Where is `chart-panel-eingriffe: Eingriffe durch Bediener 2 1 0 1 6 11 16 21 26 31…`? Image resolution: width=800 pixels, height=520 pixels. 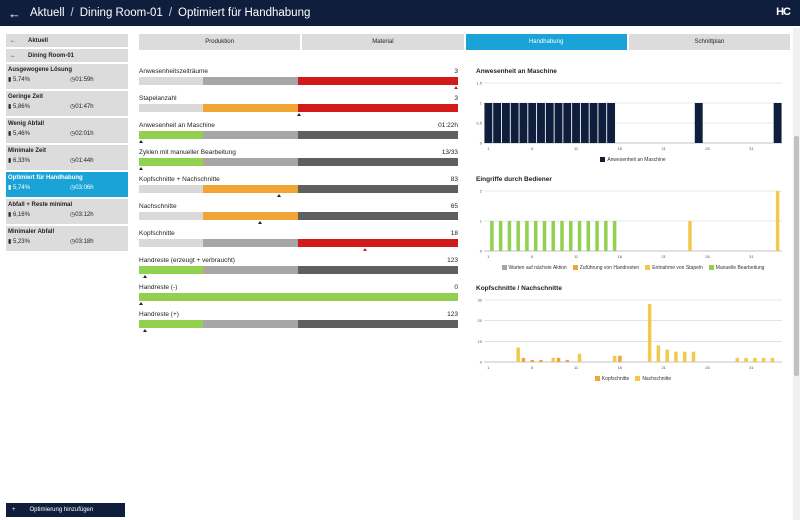
chart-panel-eingriffe: Eingriffe durch Bediener 2 1 0 1 6 11 16 21 26 31… is located at coordinates (633, 223).